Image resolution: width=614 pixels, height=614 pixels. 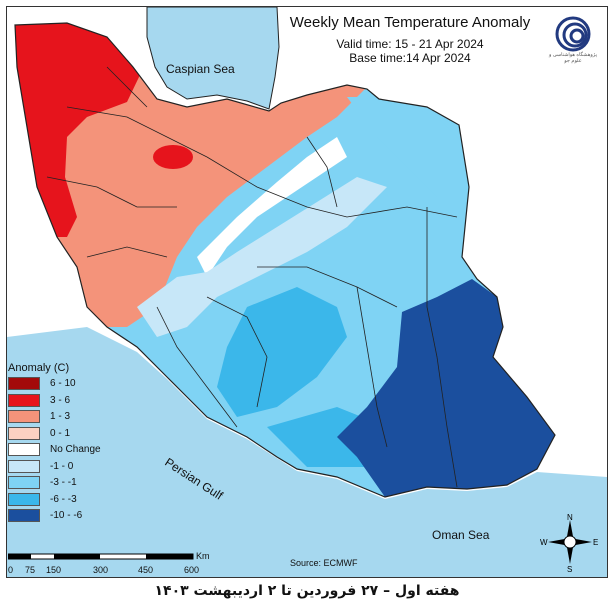 I want to click on legend-label: 3 - 6, so click(x=60, y=400).